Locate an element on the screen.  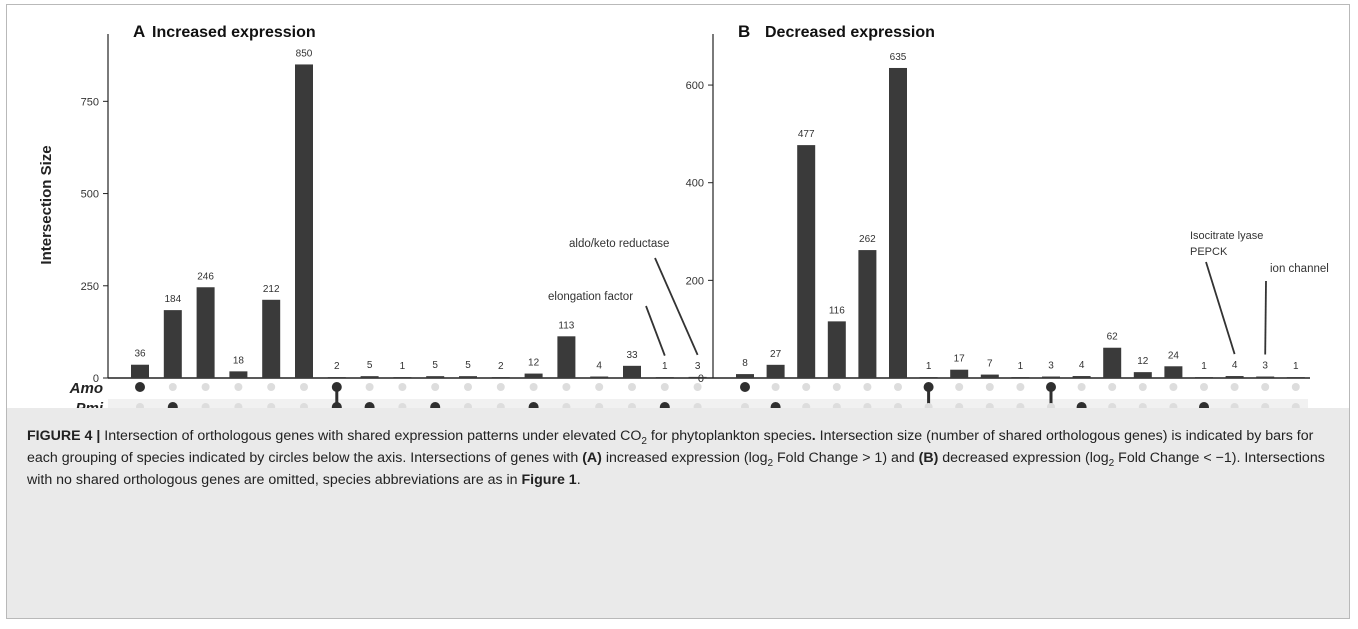
caption-ref-b: (B) is located at coordinates (928, 458).